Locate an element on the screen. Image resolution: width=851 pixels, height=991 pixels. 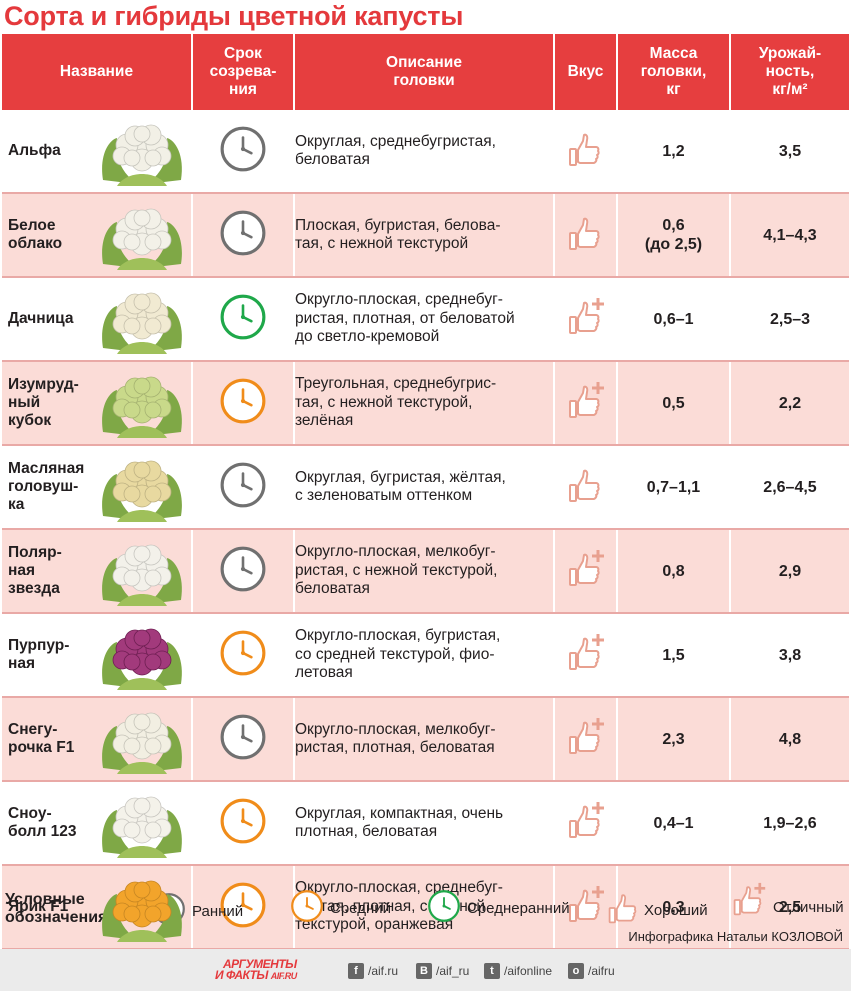
legend-excellent: Отличный is located at coordinates (784, 902).